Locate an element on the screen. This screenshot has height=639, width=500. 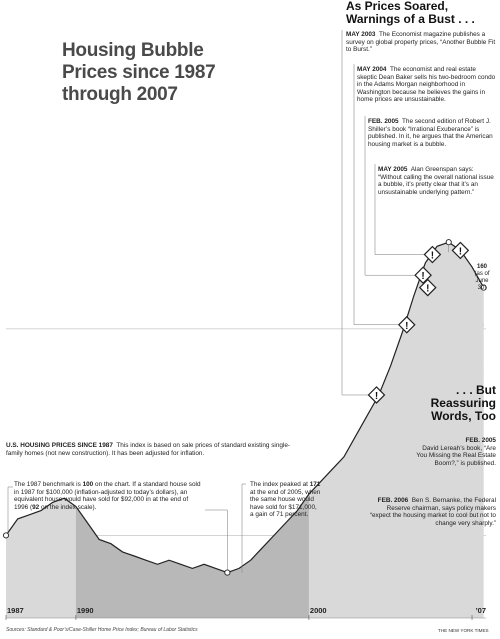
reassurance-heading: . . . But Reassuring Words, Too is located at coordinates (448, 403).